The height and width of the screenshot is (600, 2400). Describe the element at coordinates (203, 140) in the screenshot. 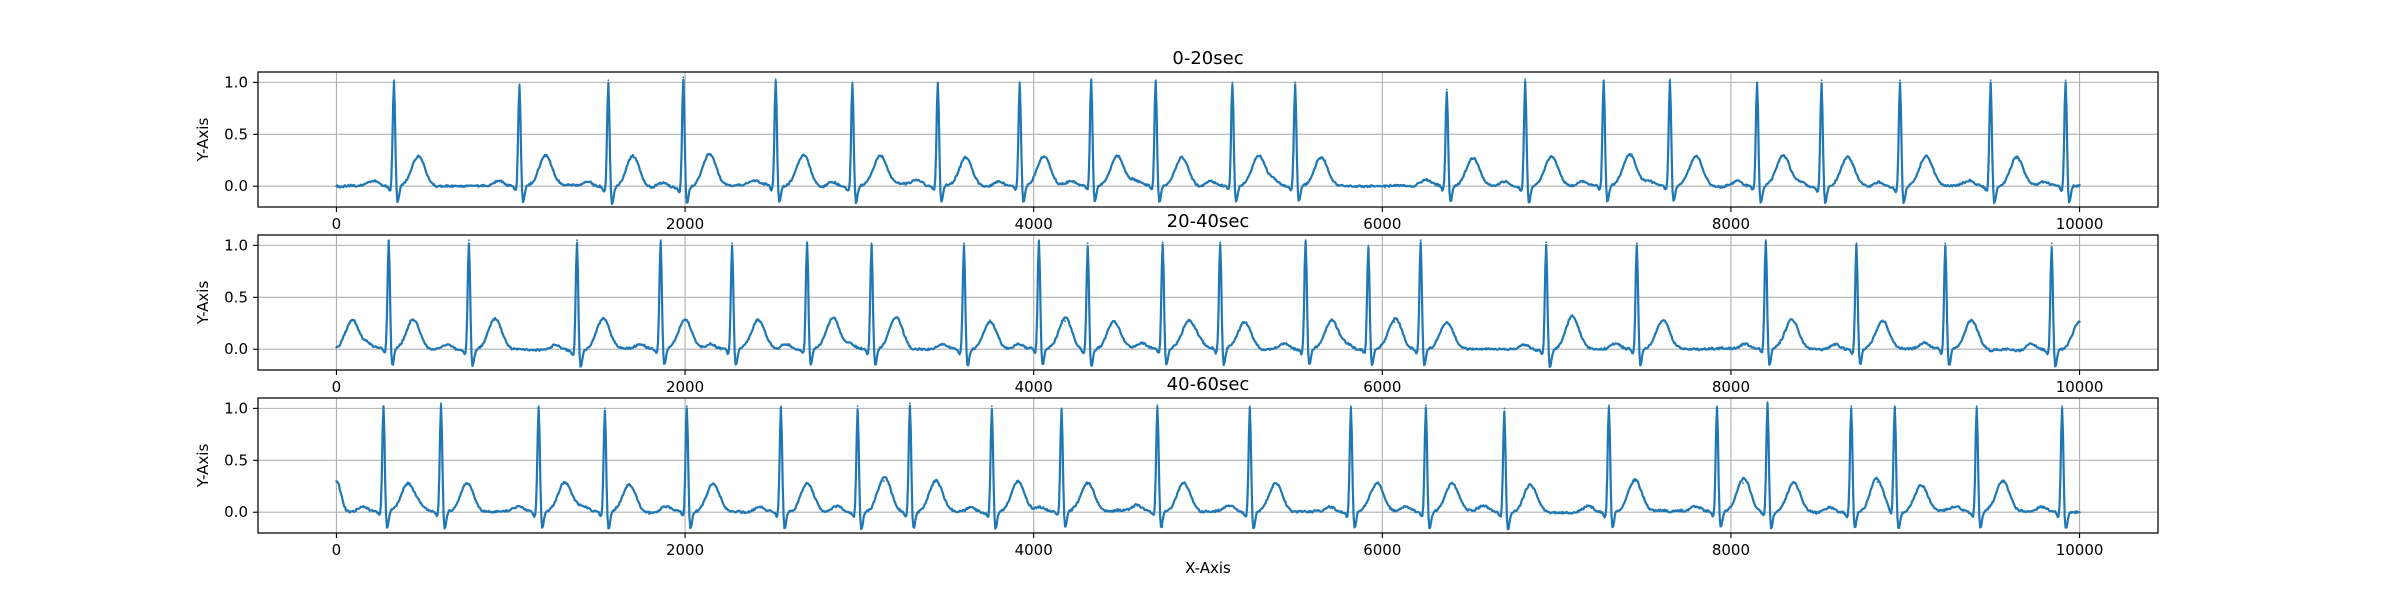

I see `y-axis-label: Y-Axis` at that location.